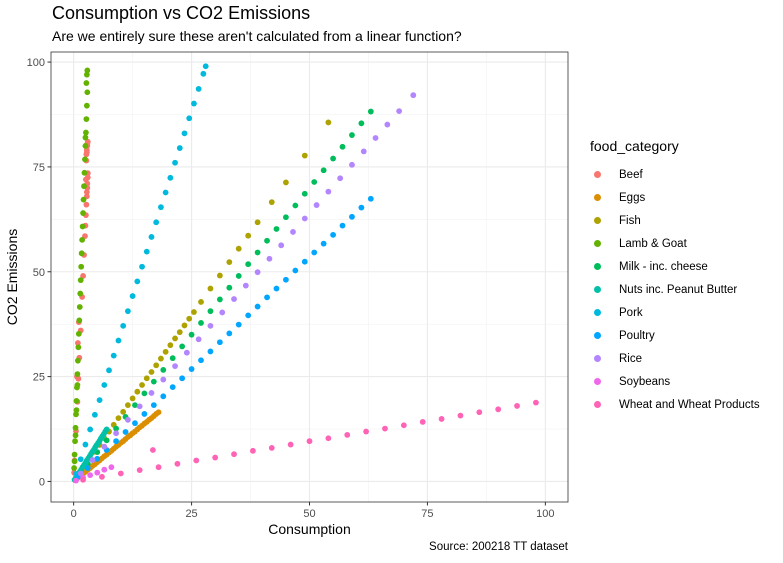  What do you see at coordinates (39, 168) in the screenshot?
I see `y-tick-label: 75` at bounding box center [39, 168].